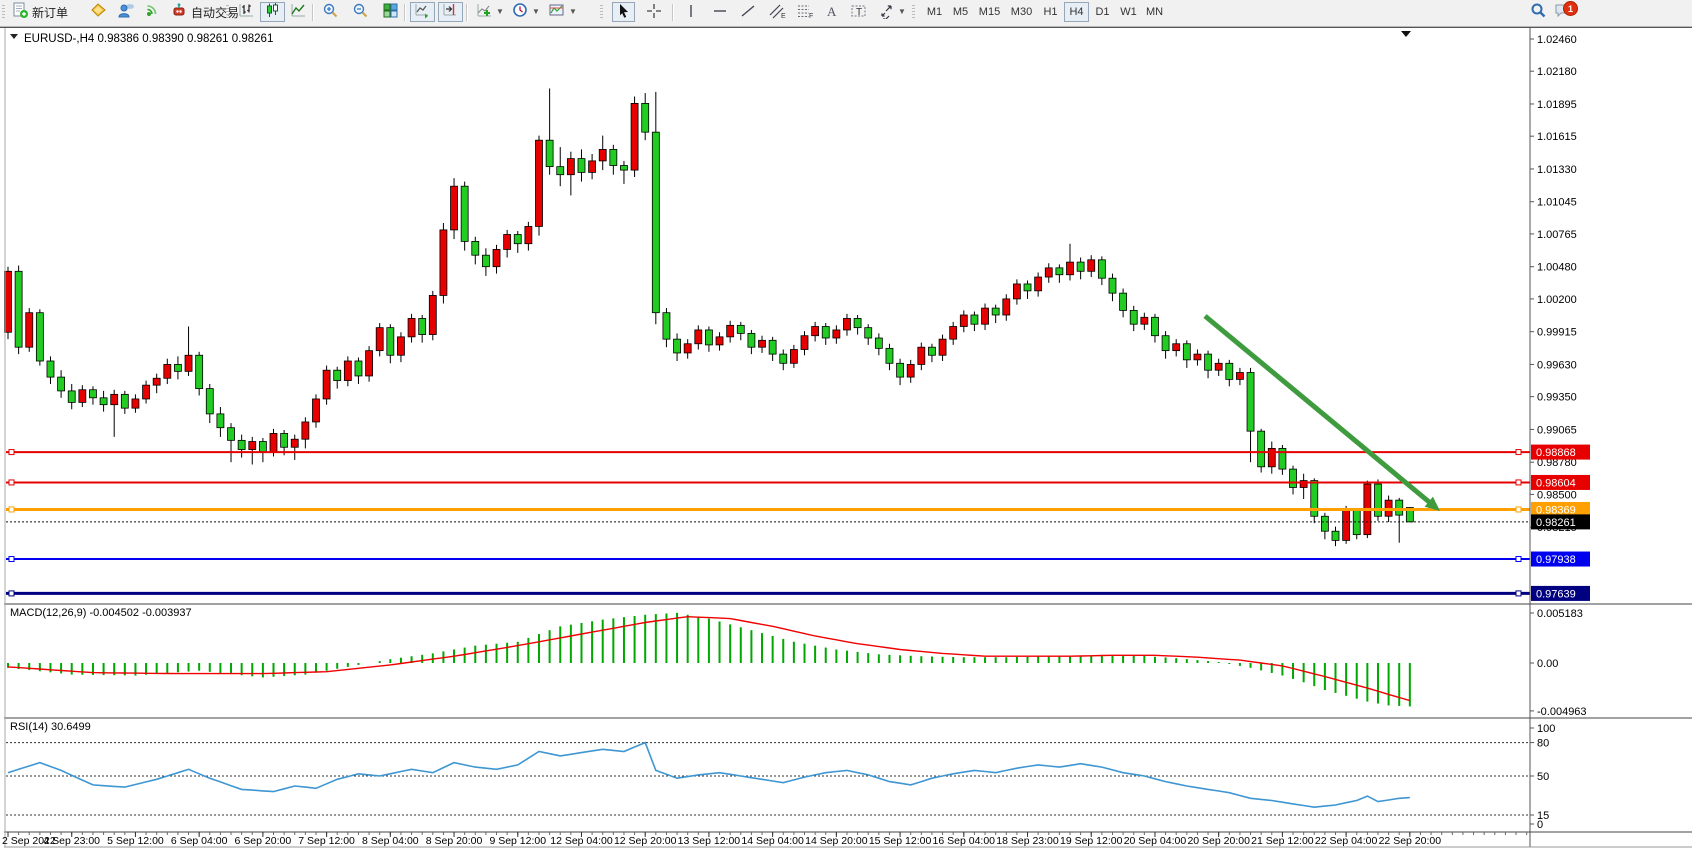 This screenshot has height=854, width=1692. I want to click on rsi-panel: RSI(14) 30.6499 100 80 50 150, so click(780, 776).